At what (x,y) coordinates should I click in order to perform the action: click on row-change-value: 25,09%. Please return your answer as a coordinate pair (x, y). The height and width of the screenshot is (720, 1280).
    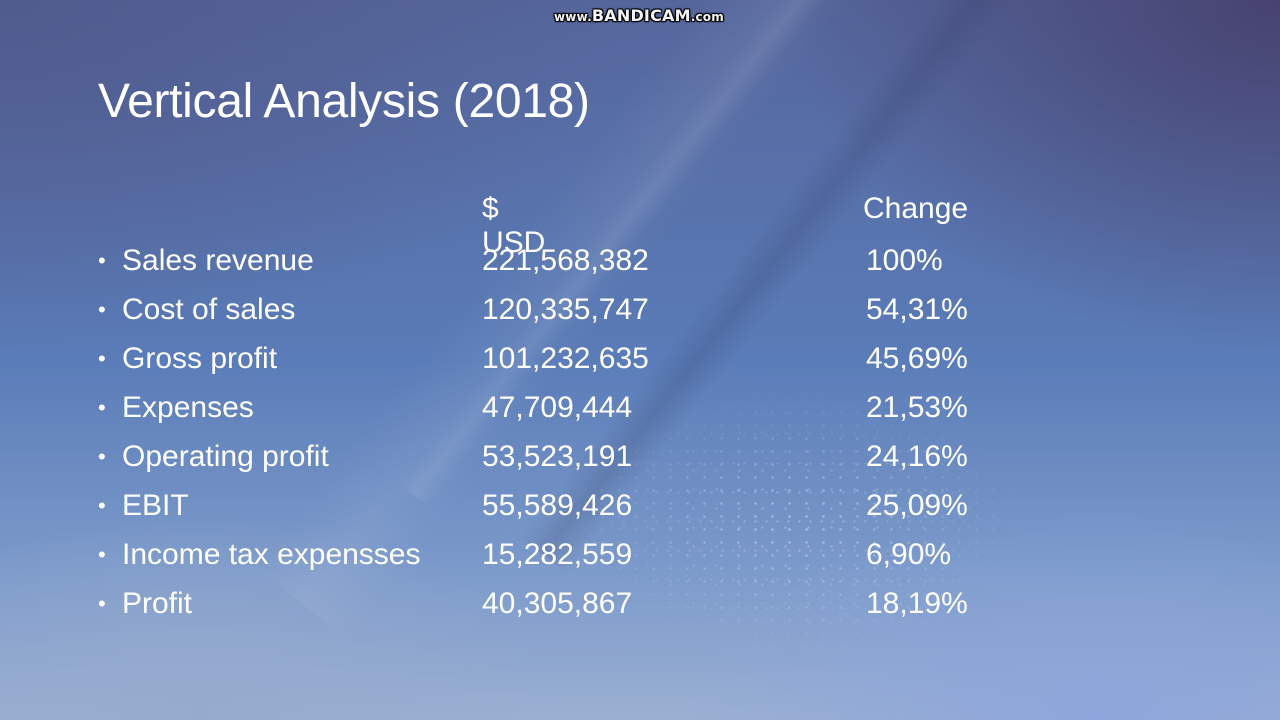
    Looking at the image, I should click on (917, 505).